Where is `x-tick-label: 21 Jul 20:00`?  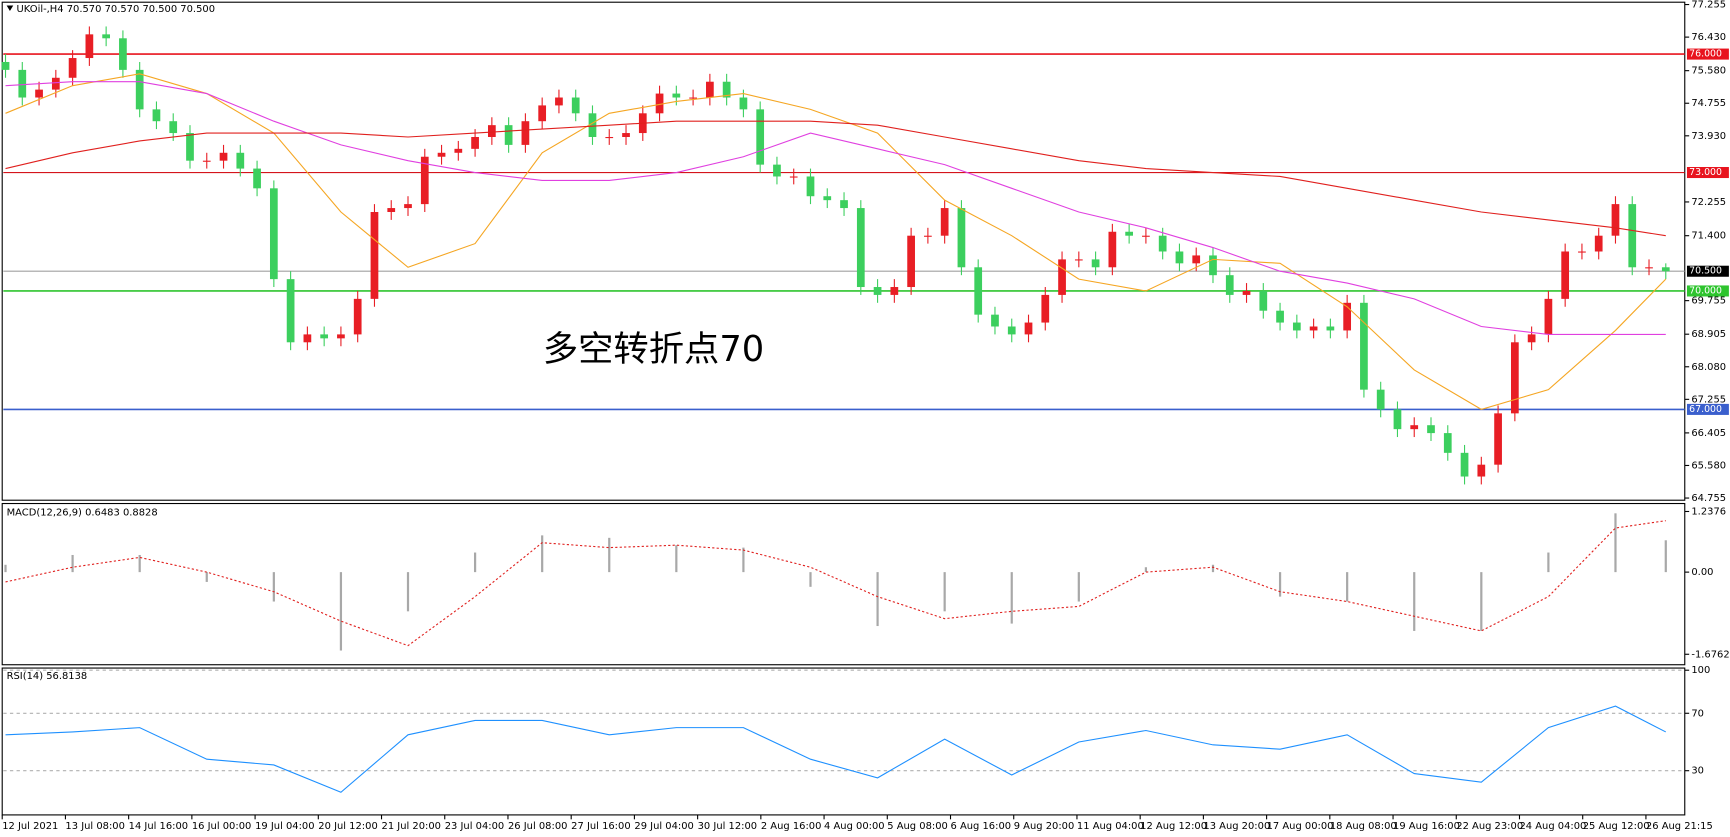
x-tick-label: 21 Jul 20:00 is located at coordinates (411, 826).